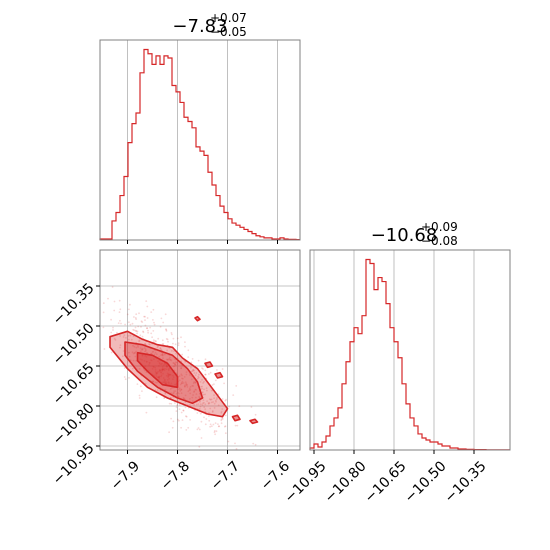 The image size is (550, 550). Describe the element at coordinates (202, 242) in the screenshot. I see `hist-0-ticks` at that location.